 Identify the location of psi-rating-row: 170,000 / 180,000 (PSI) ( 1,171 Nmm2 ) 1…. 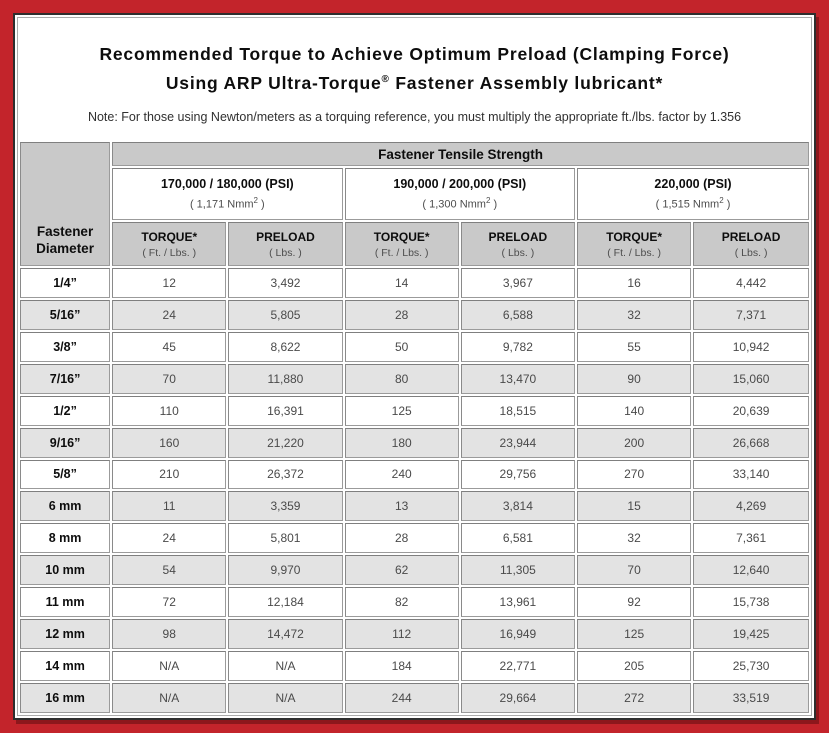
(414, 194).